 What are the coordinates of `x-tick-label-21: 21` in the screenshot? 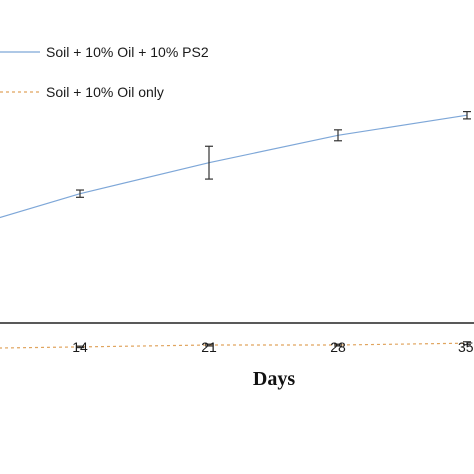 It's located at (209, 347).